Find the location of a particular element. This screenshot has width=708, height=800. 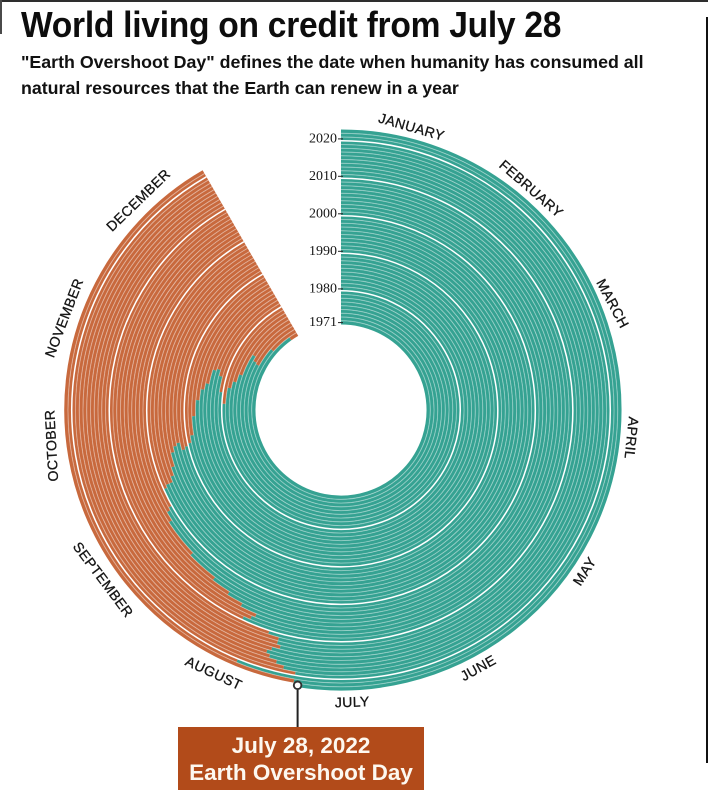

svg-text: OCTOBER is located at coordinates (51, 445).